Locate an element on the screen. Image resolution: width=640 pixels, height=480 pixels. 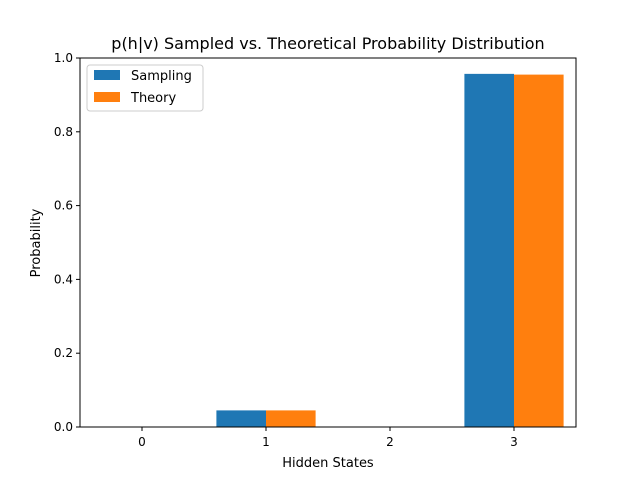
x-axis-ticks: 0 1 2 3 is located at coordinates (328, 438).